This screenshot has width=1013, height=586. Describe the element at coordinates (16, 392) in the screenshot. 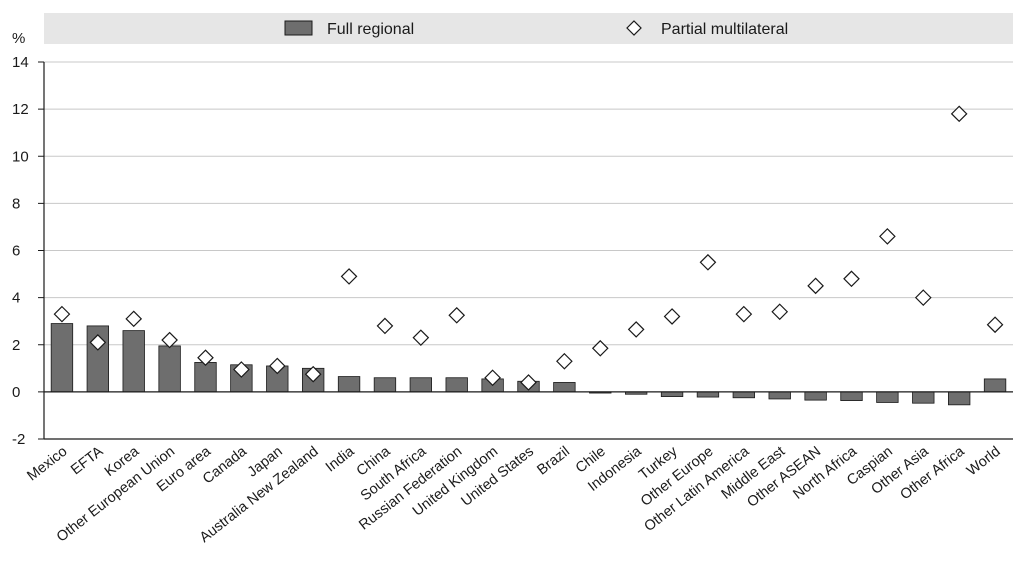

I see `y-tick-label: 0` at that location.